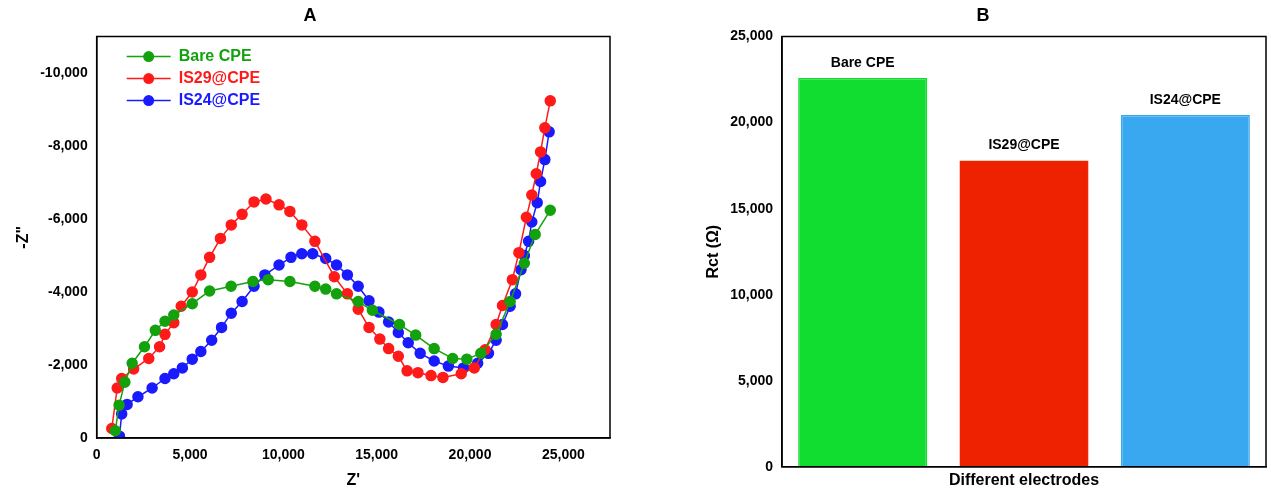 This screenshot has height=499, width=1271. I want to click on y-tick-label: -4,000, so click(67, 290).